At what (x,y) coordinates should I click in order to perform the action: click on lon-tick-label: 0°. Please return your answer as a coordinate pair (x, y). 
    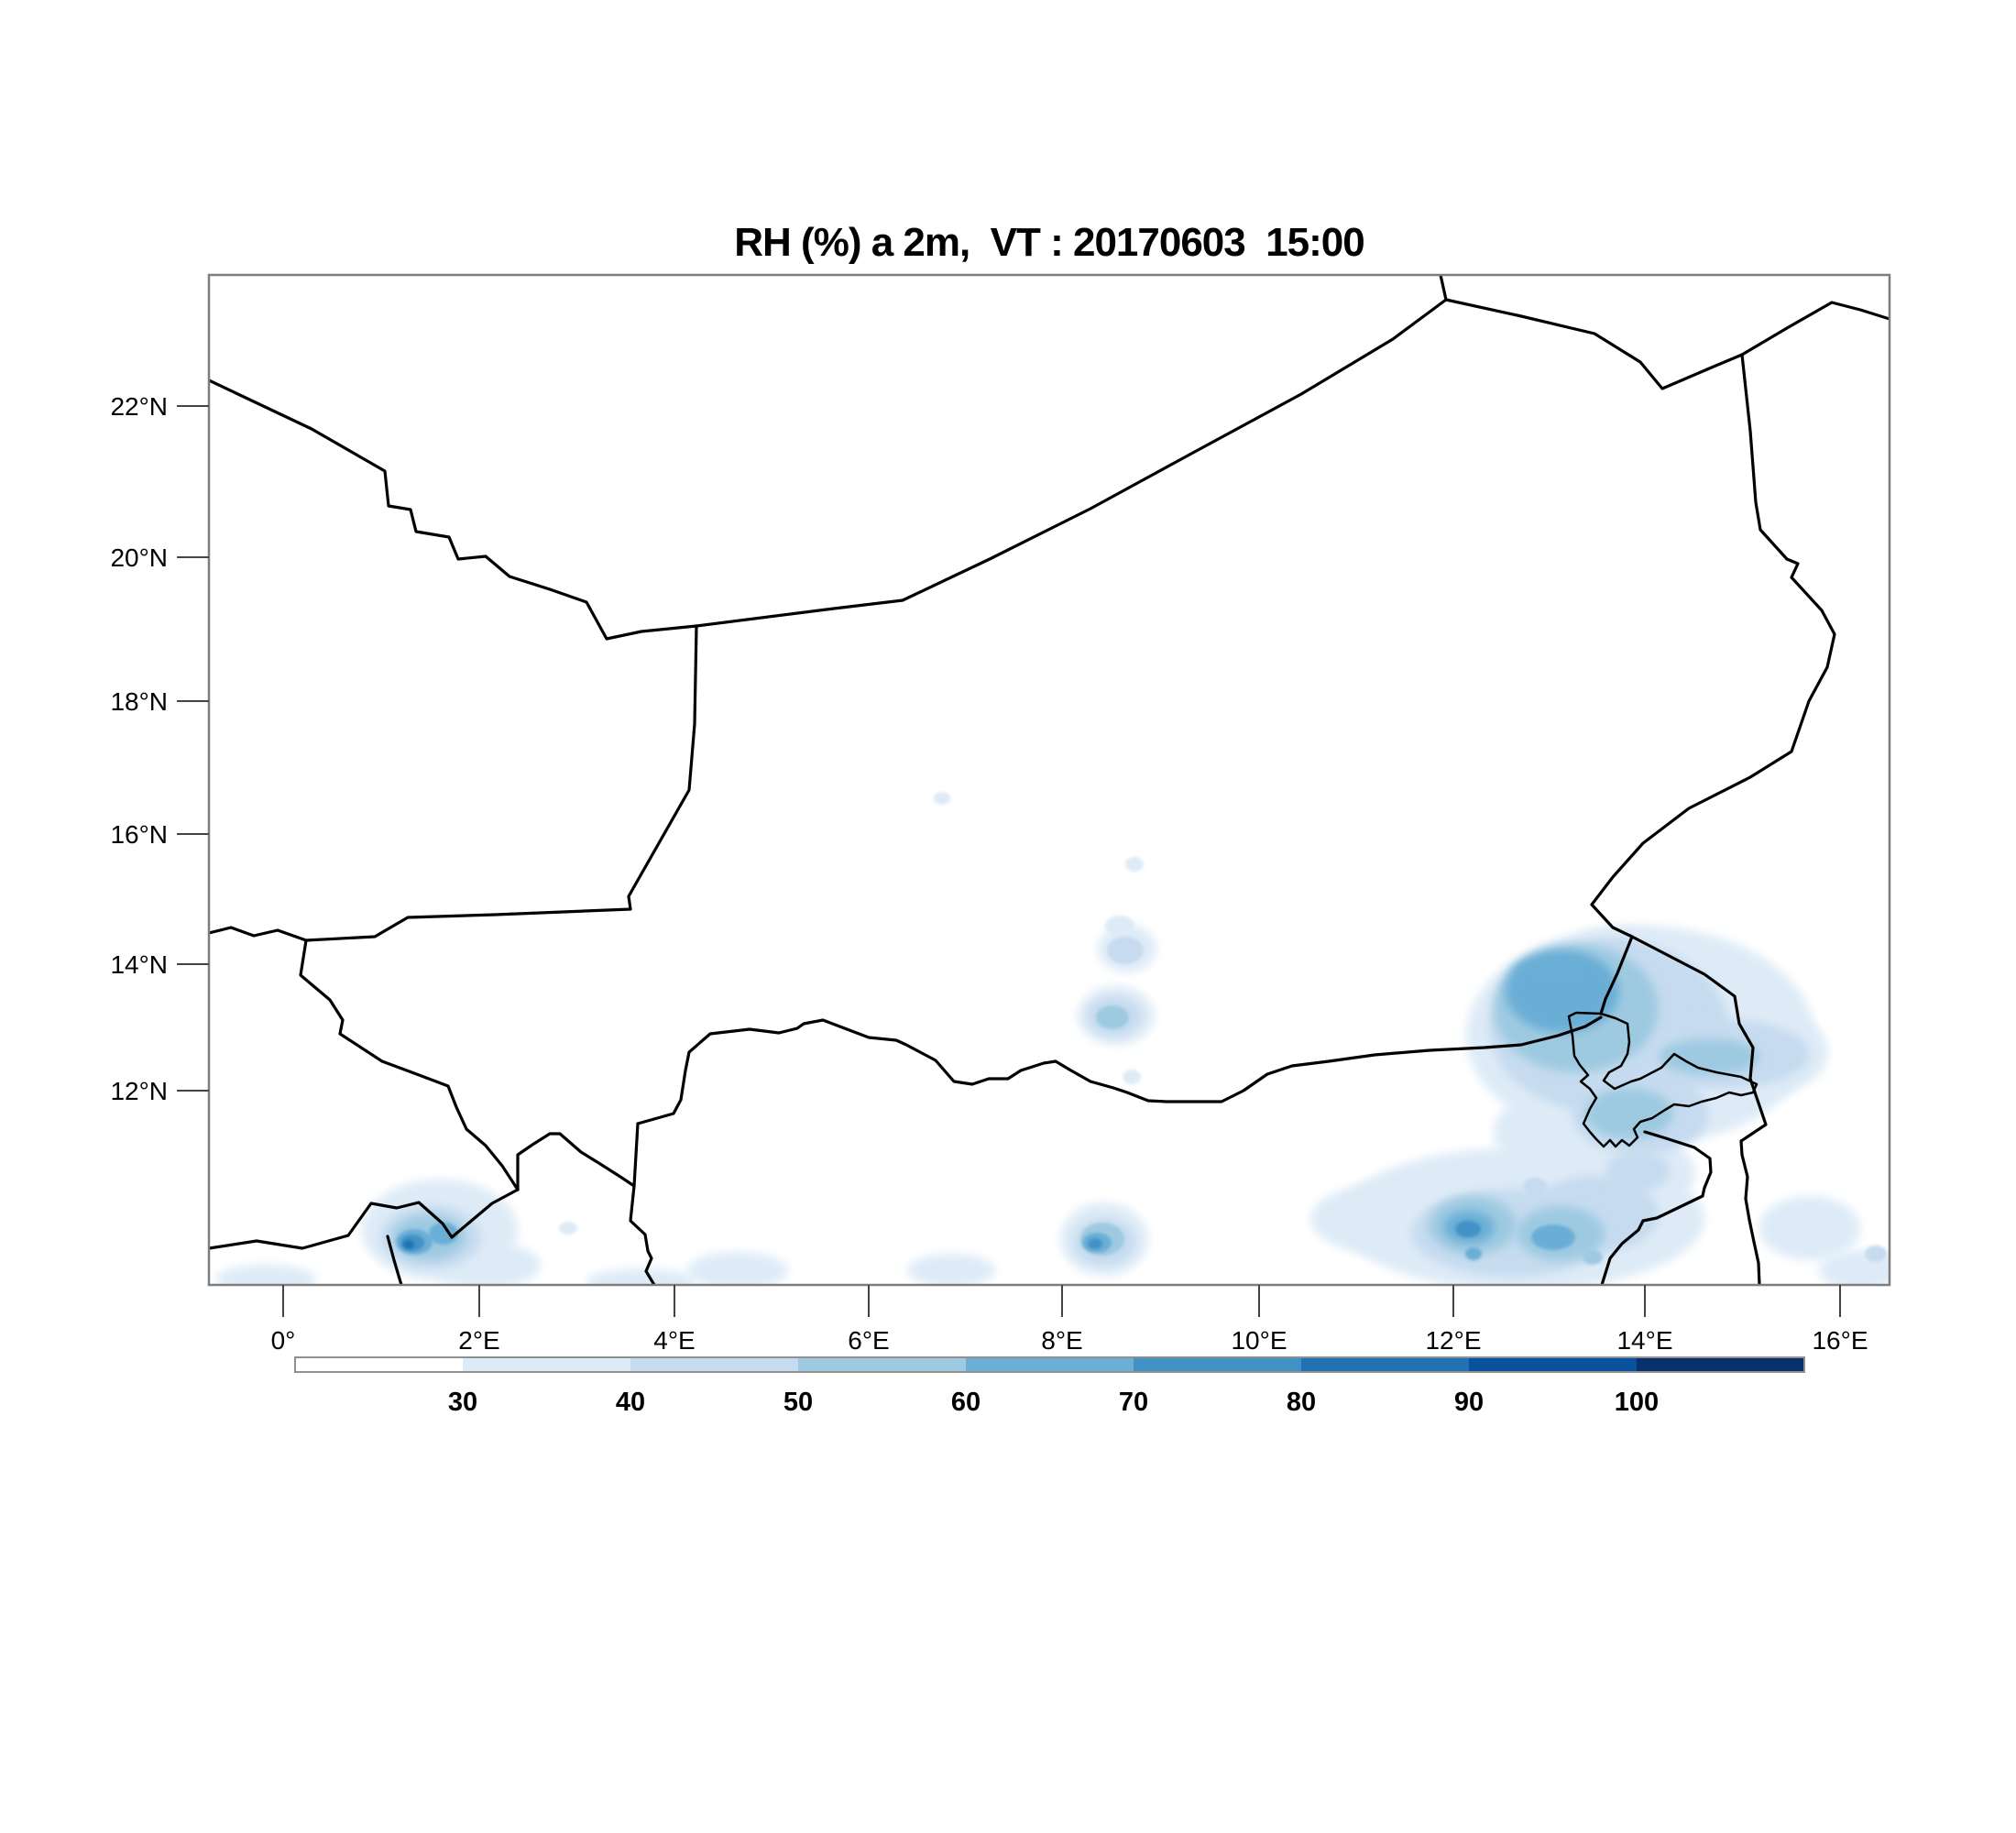
    Looking at the image, I should click on (283, 1340).